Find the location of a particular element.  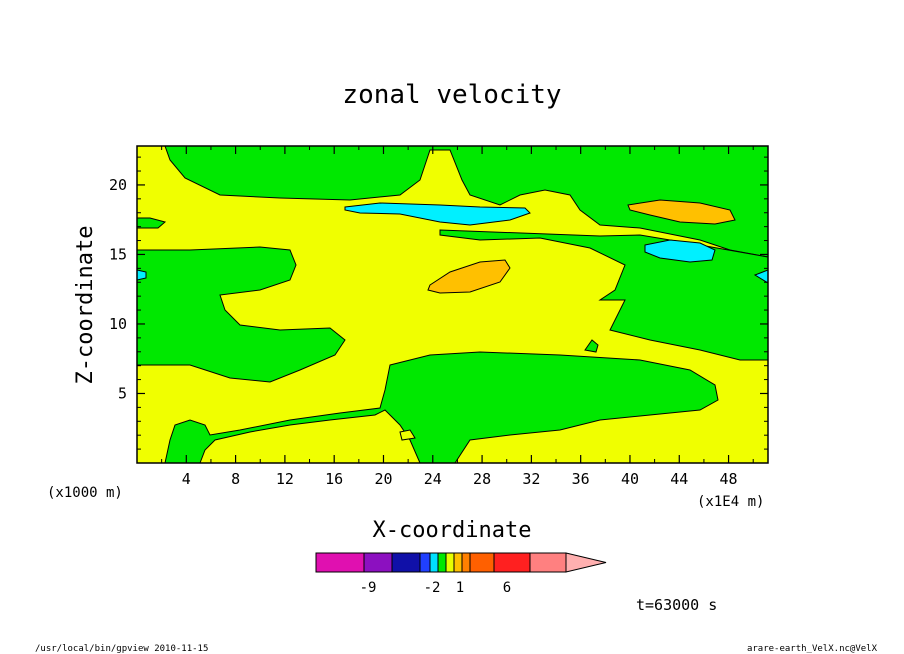

region-cyan-top is located at coordinates (437, 214).